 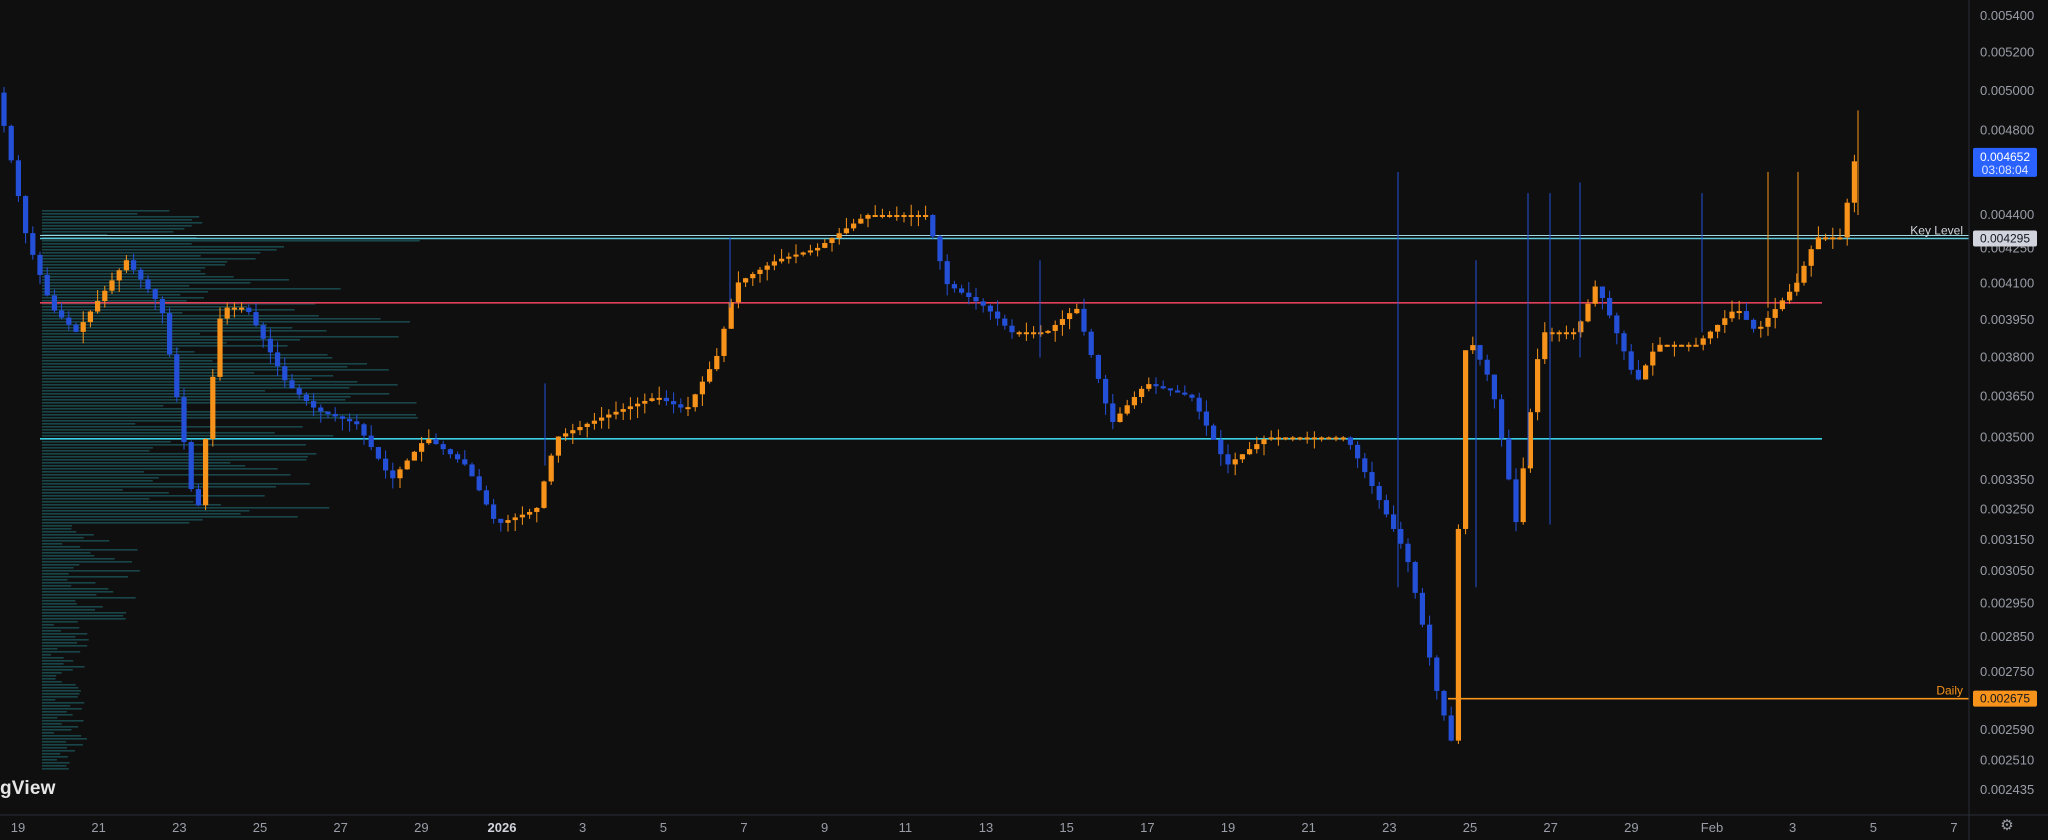 What do you see at coordinates (2007, 789) in the screenshot?
I see `price-tick-label: 0.002435` at bounding box center [2007, 789].